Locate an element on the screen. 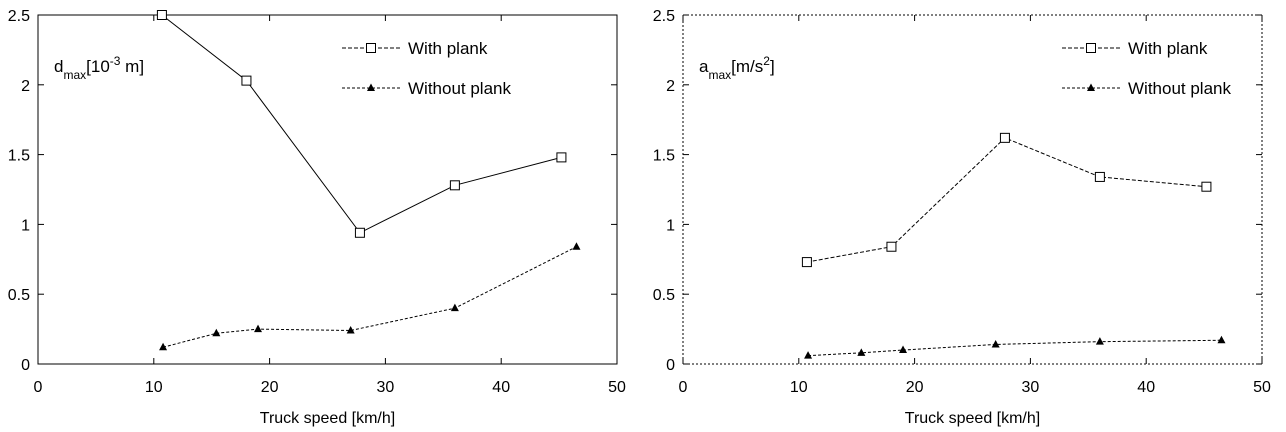 This screenshot has height=432, width=1286. series-with-plank is located at coordinates (1006, 200).